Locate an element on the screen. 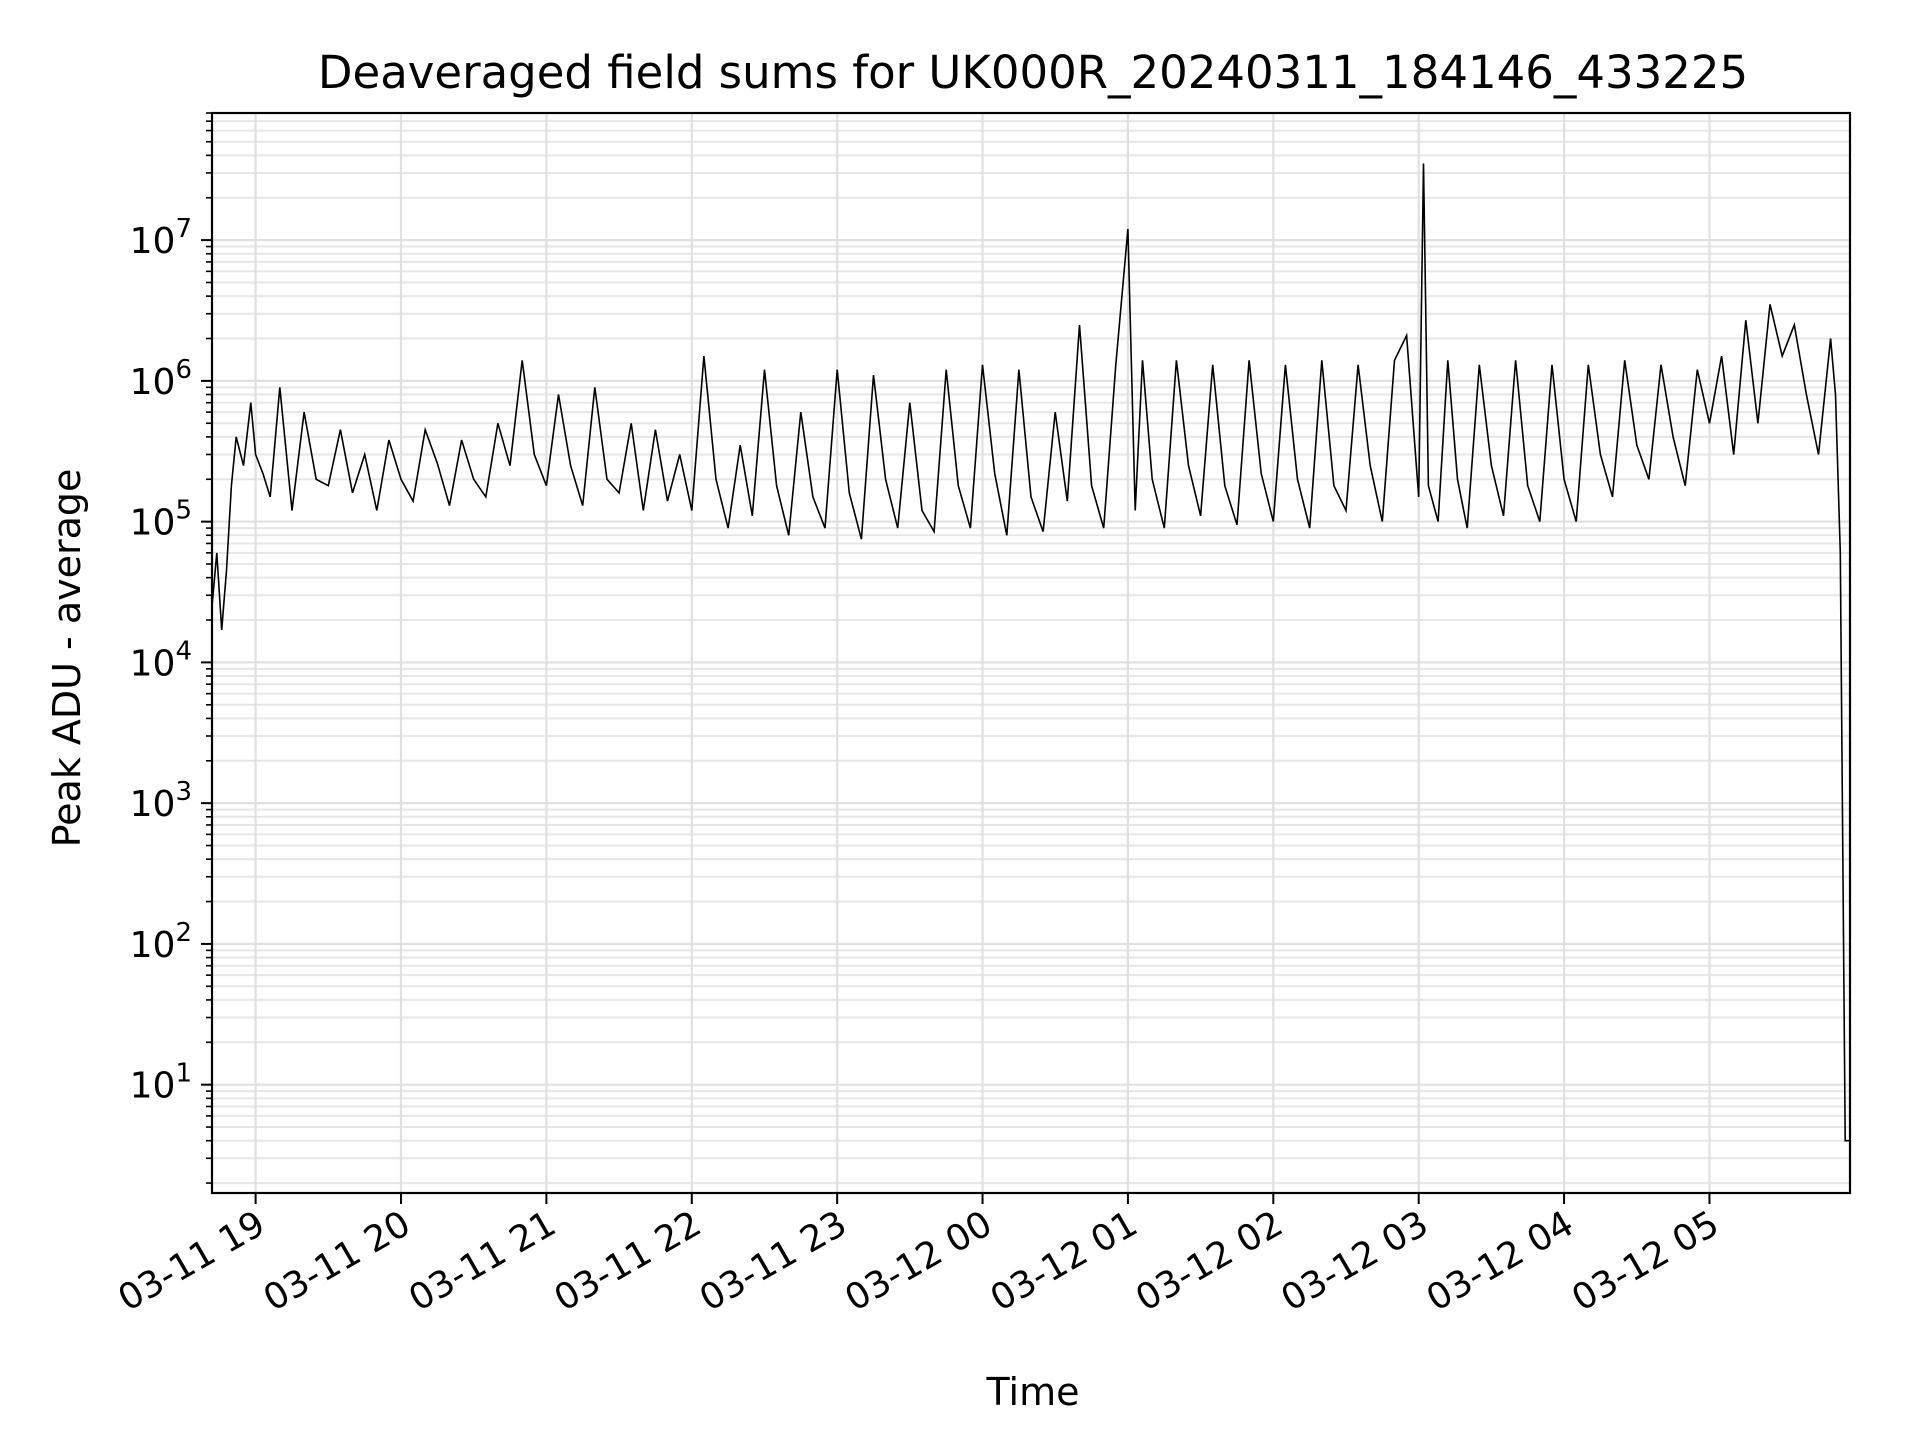 The height and width of the screenshot is (1440, 1920). x-tick-label: 03-12 02 is located at coordinates (1209, 1261).